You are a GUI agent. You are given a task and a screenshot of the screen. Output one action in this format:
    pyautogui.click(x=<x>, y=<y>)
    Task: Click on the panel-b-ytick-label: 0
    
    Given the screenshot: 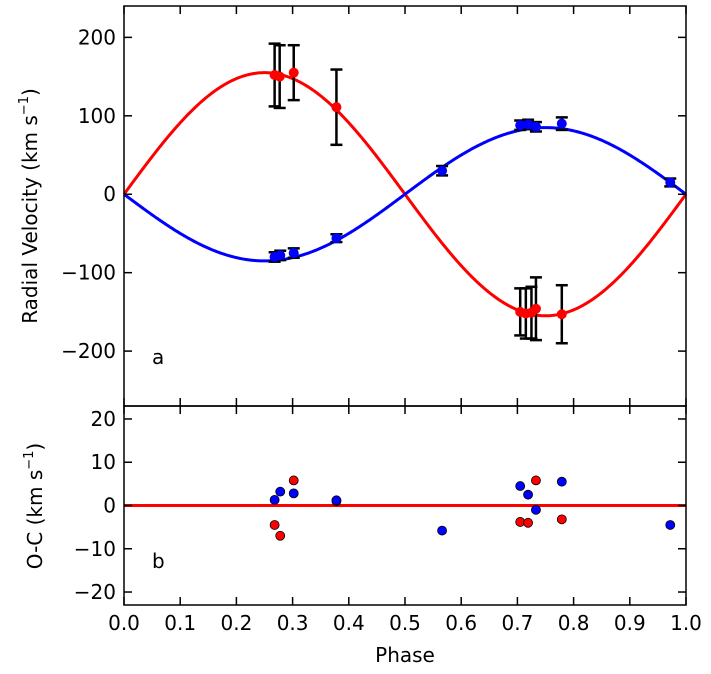 What is the action you would take?
    pyautogui.click(x=109, y=506)
    